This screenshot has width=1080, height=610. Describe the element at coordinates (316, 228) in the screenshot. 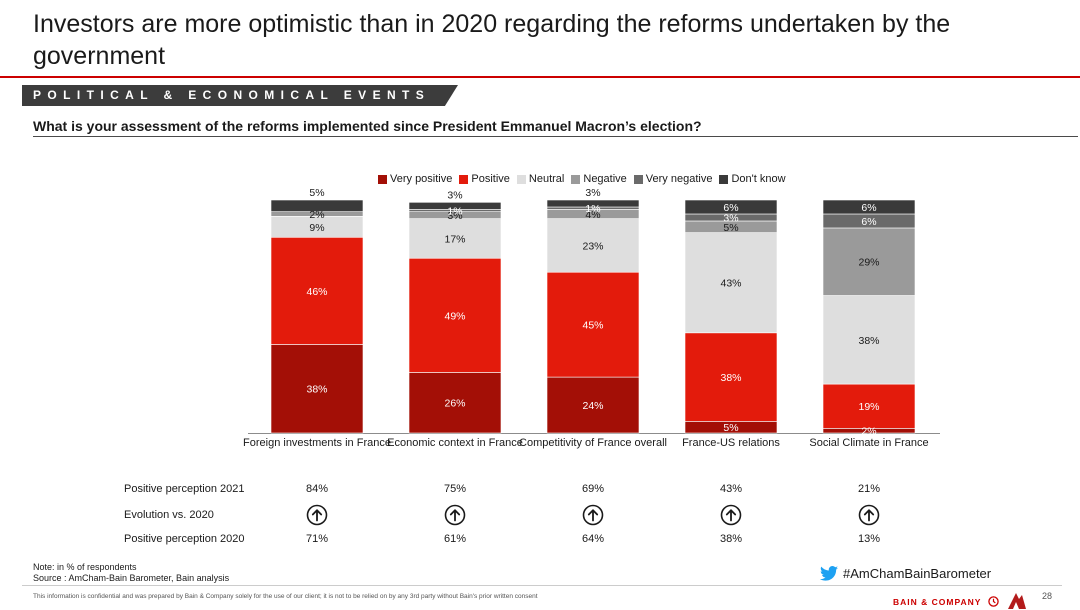

I see `data-label: 9%` at that location.